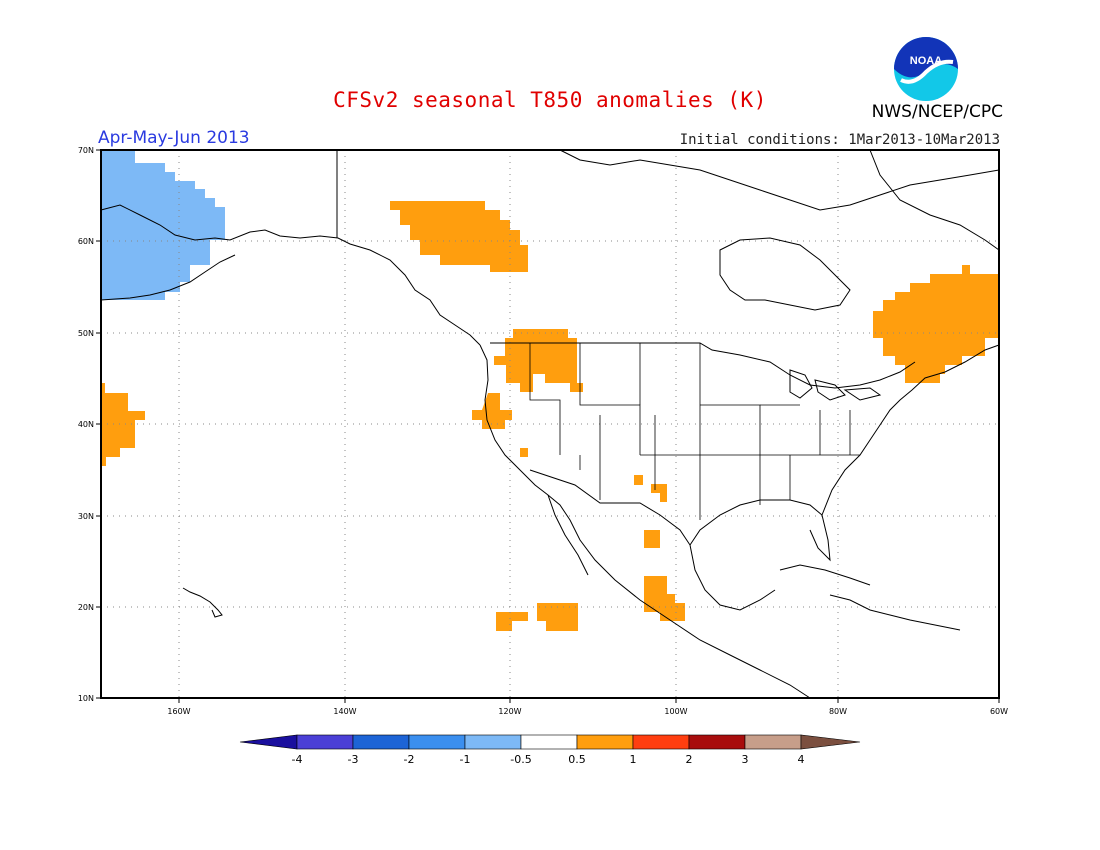 The width and height of the screenshot is (1100, 850). Describe the element at coordinates (999, 711) in the screenshot. I see `lon-label-60w: 60W` at that location.